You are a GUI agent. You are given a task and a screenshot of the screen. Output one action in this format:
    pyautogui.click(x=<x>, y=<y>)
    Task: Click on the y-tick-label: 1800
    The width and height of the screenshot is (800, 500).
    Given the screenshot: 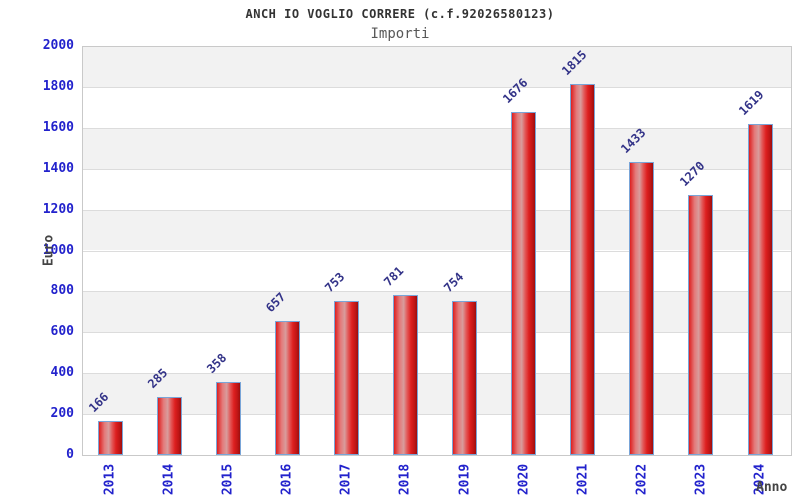 What is the action you would take?
    pyautogui.click(x=58, y=86)
    